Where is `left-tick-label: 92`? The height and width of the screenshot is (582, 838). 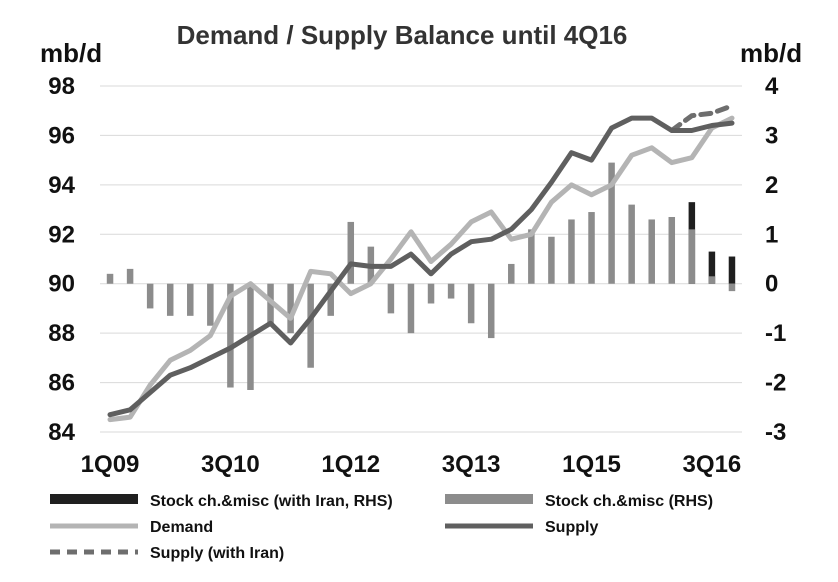
left-tick-label: 92 is located at coordinates (61, 234).